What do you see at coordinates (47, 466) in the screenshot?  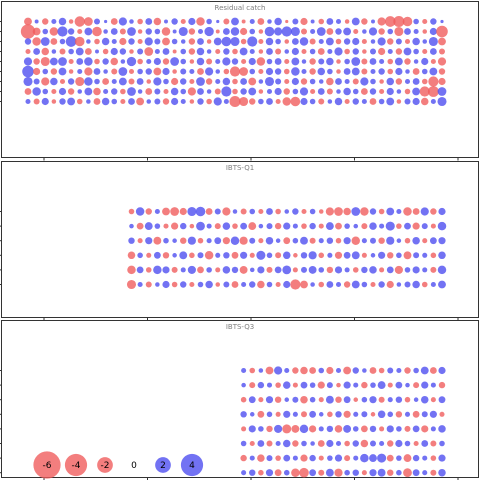 I see `legend-label: -6` at bounding box center [47, 466].